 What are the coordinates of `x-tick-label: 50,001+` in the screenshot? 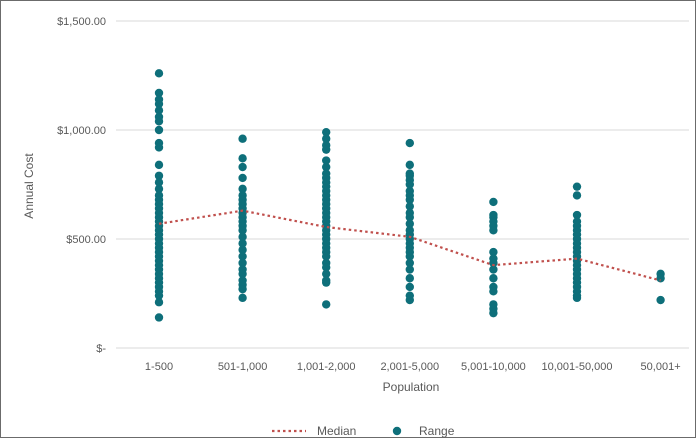 It's located at (661, 367).